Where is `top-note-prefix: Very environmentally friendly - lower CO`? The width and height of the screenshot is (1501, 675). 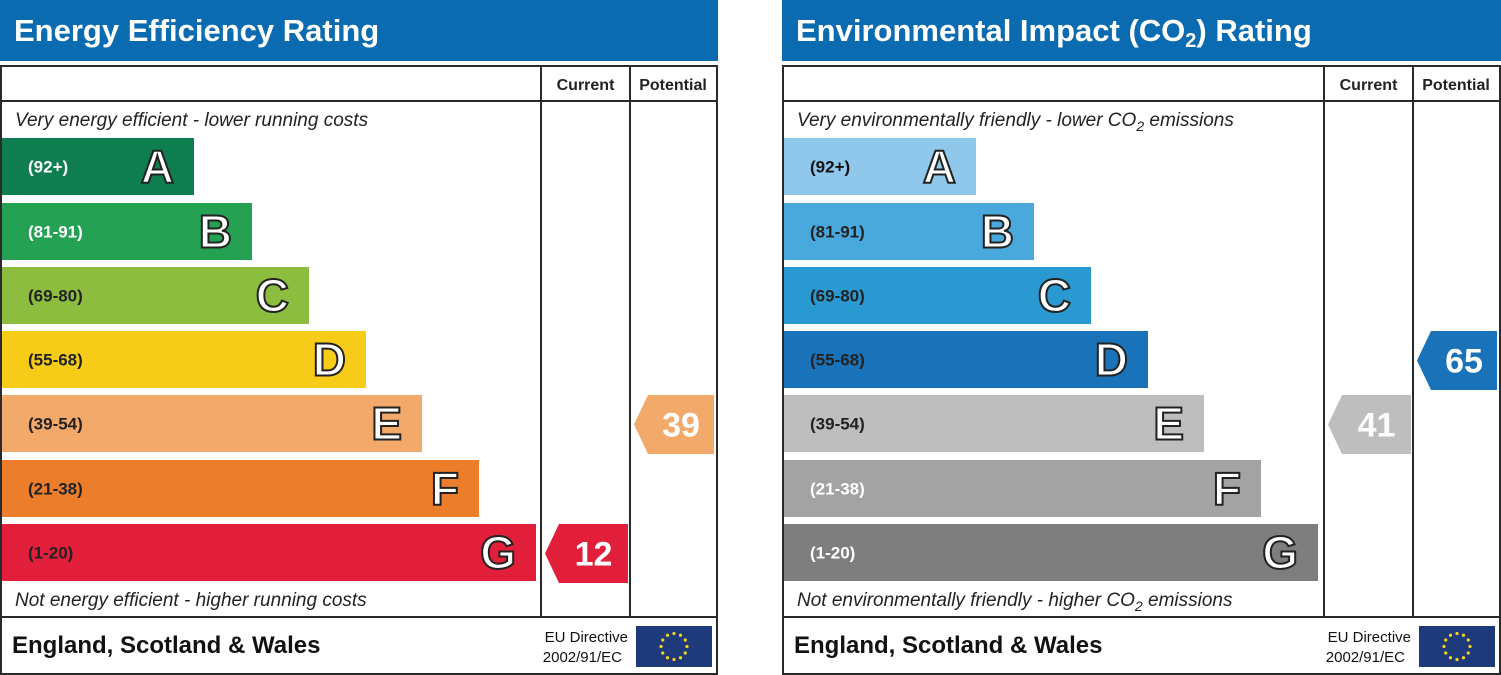 top-note-prefix: Very environmentally friendly - lower CO is located at coordinates (967, 120).